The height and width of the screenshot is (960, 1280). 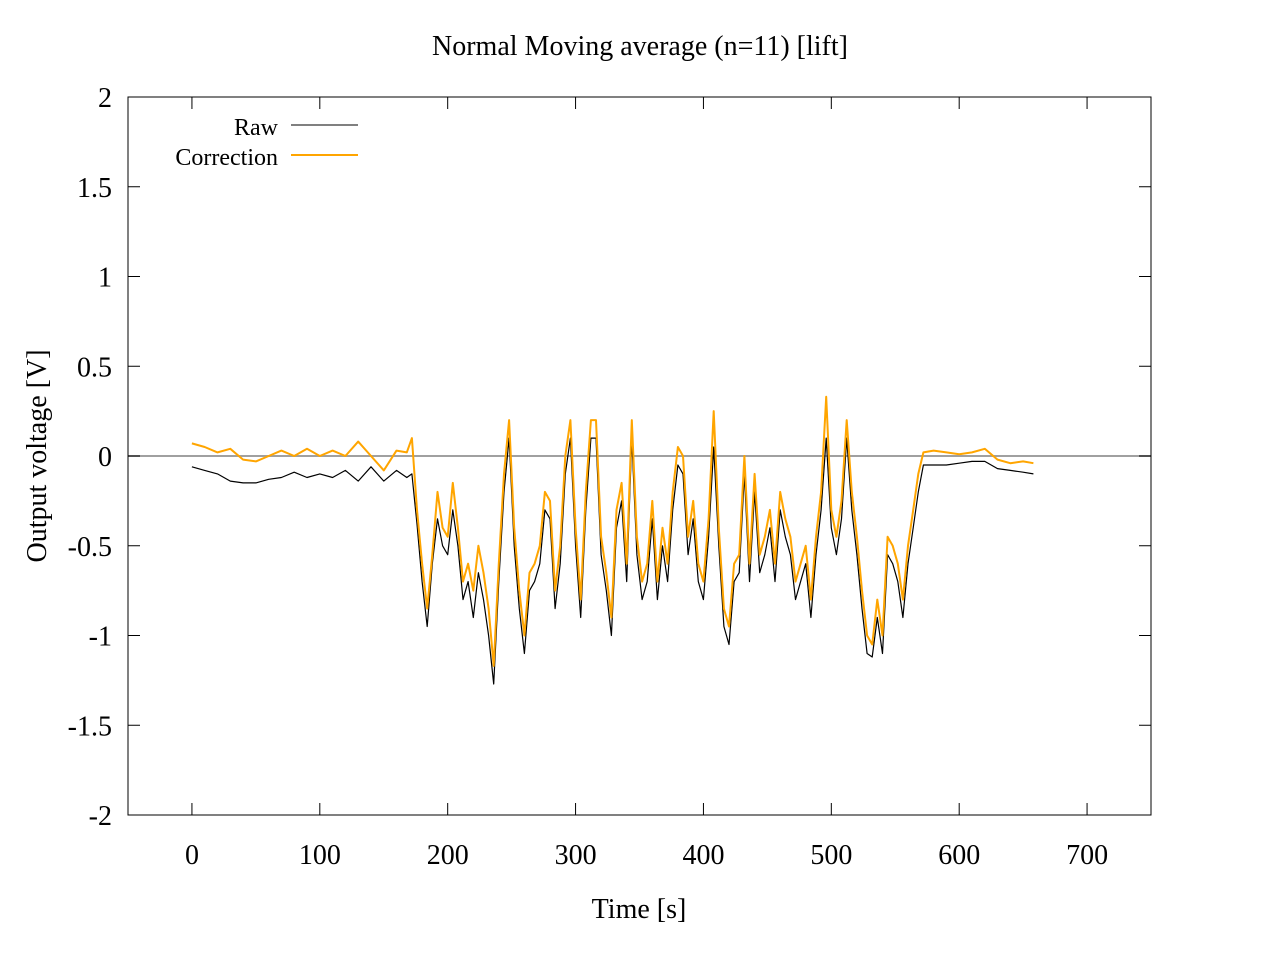 What do you see at coordinates (100, 816) in the screenshot?
I see `y-tick-label: -2` at bounding box center [100, 816].